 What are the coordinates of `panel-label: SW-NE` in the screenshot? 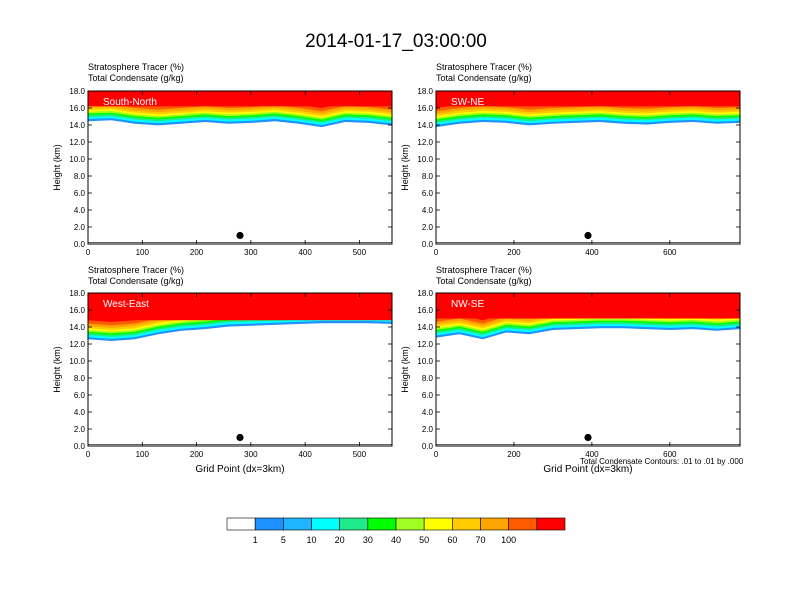 It's located at (467, 102).